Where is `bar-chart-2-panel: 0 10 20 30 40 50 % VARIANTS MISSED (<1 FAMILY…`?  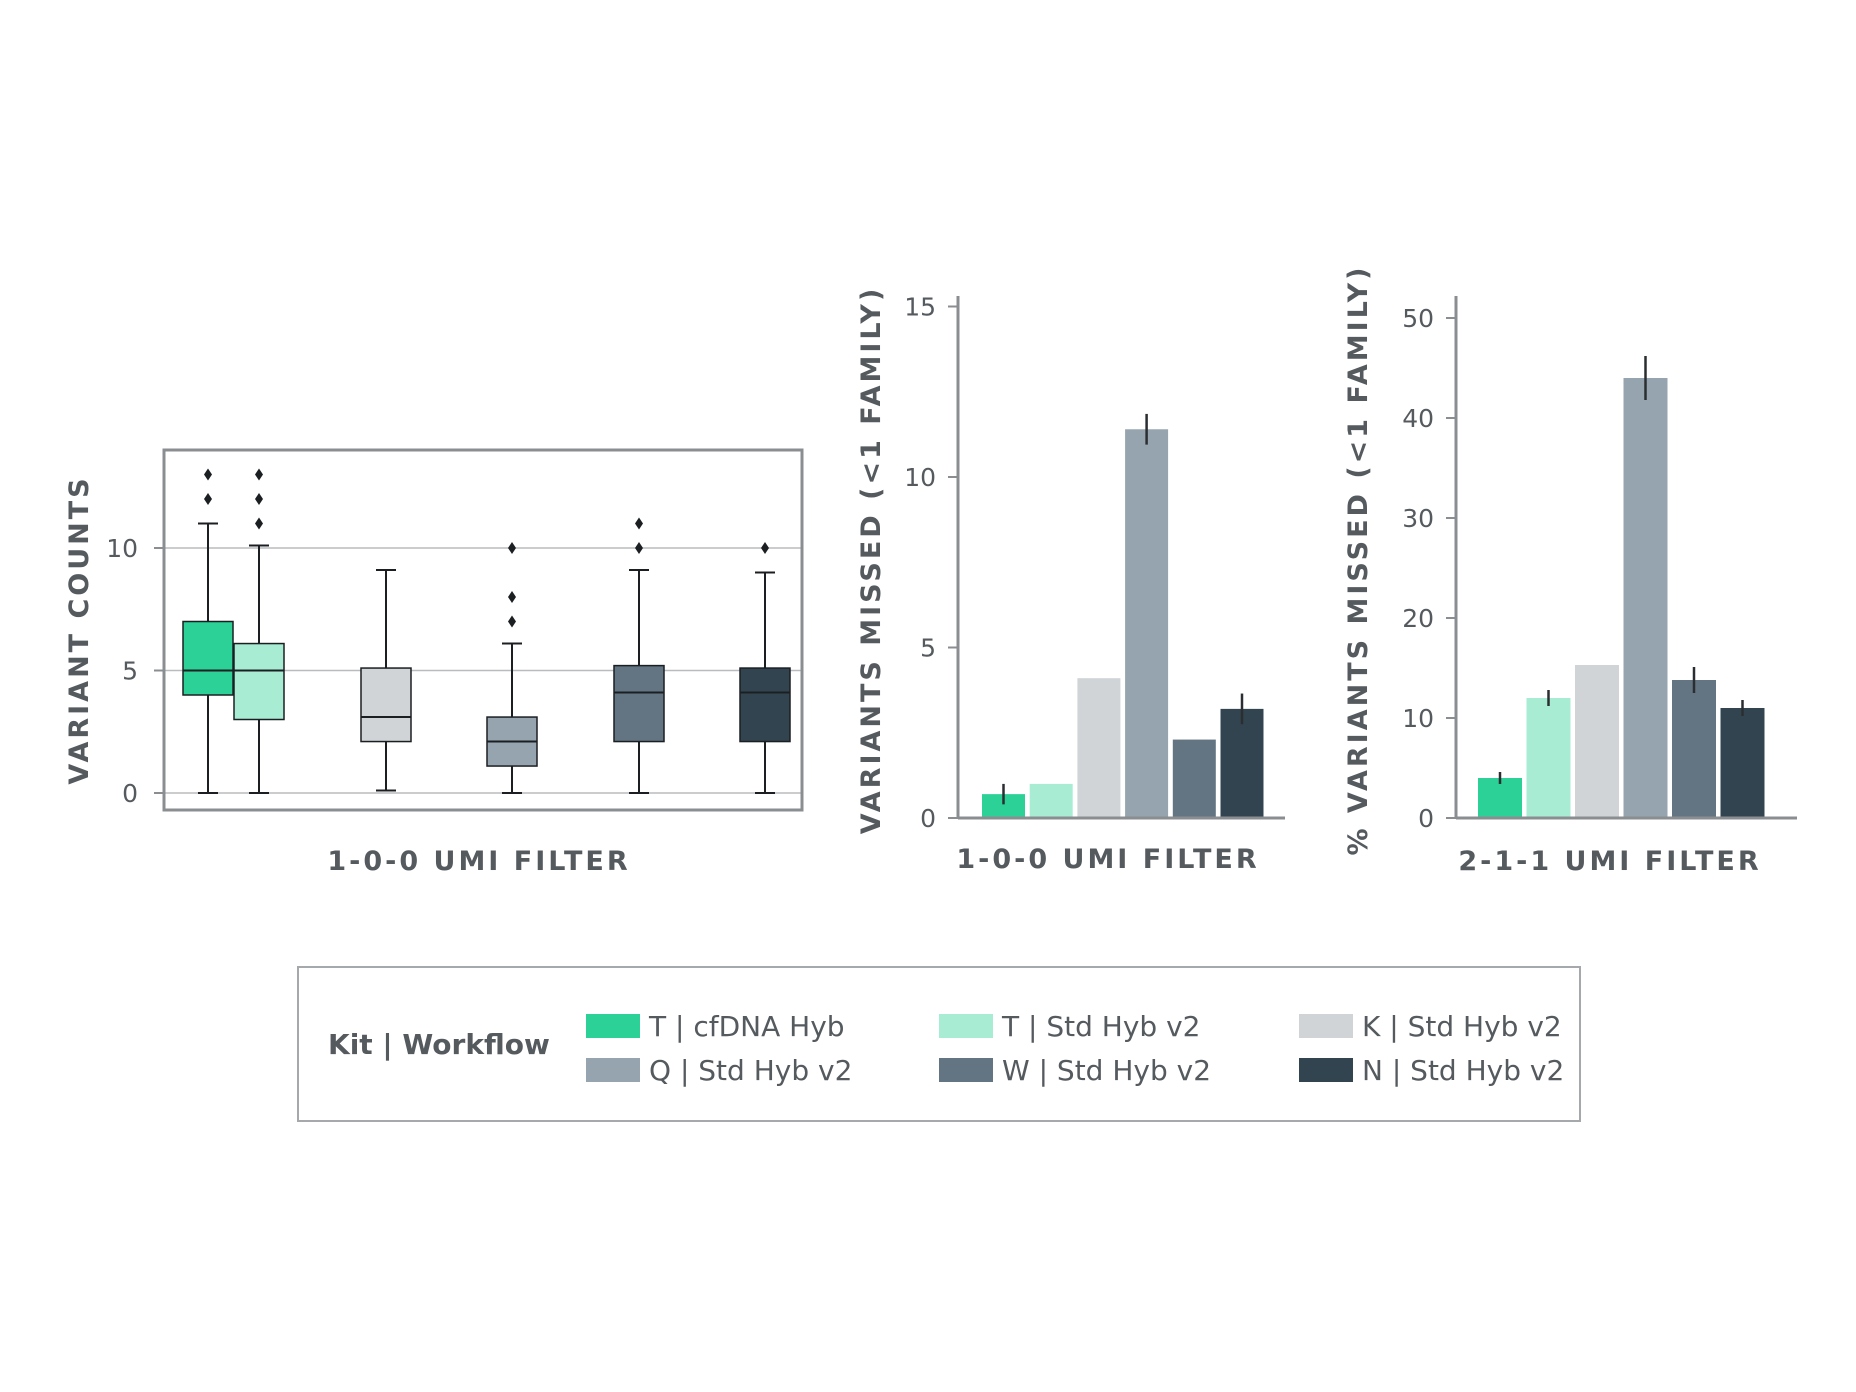
bar-chart-2-panel: 0 10 20 30 40 50 % VARIANTS MISSED (<1 FAMILY… is located at coordinates (1570, 570).